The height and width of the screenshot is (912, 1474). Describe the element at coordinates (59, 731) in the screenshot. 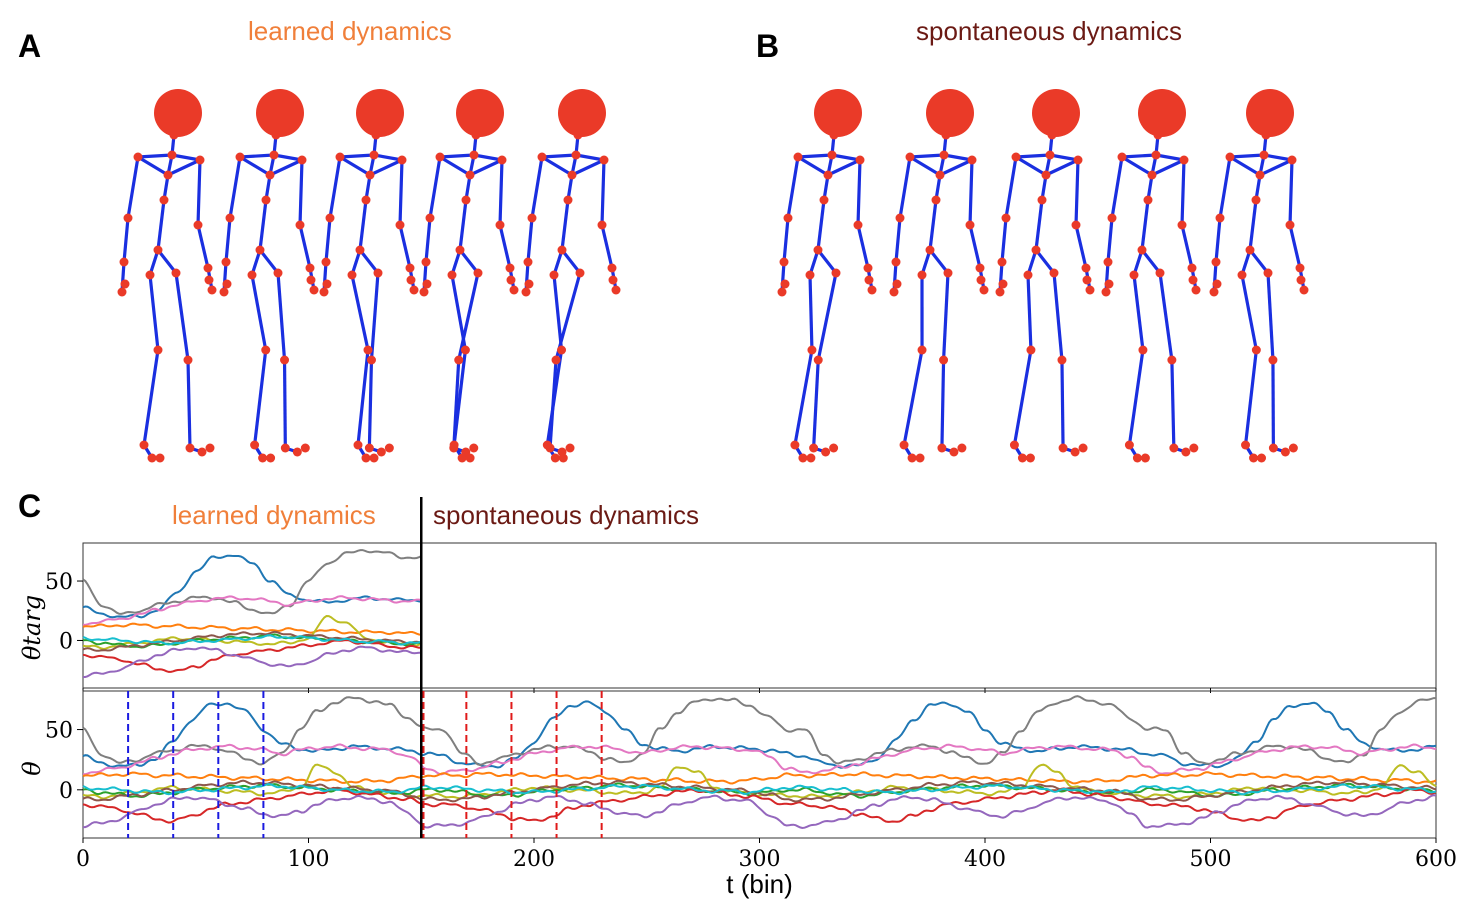

I see `y-tick-label: 50` at that location.